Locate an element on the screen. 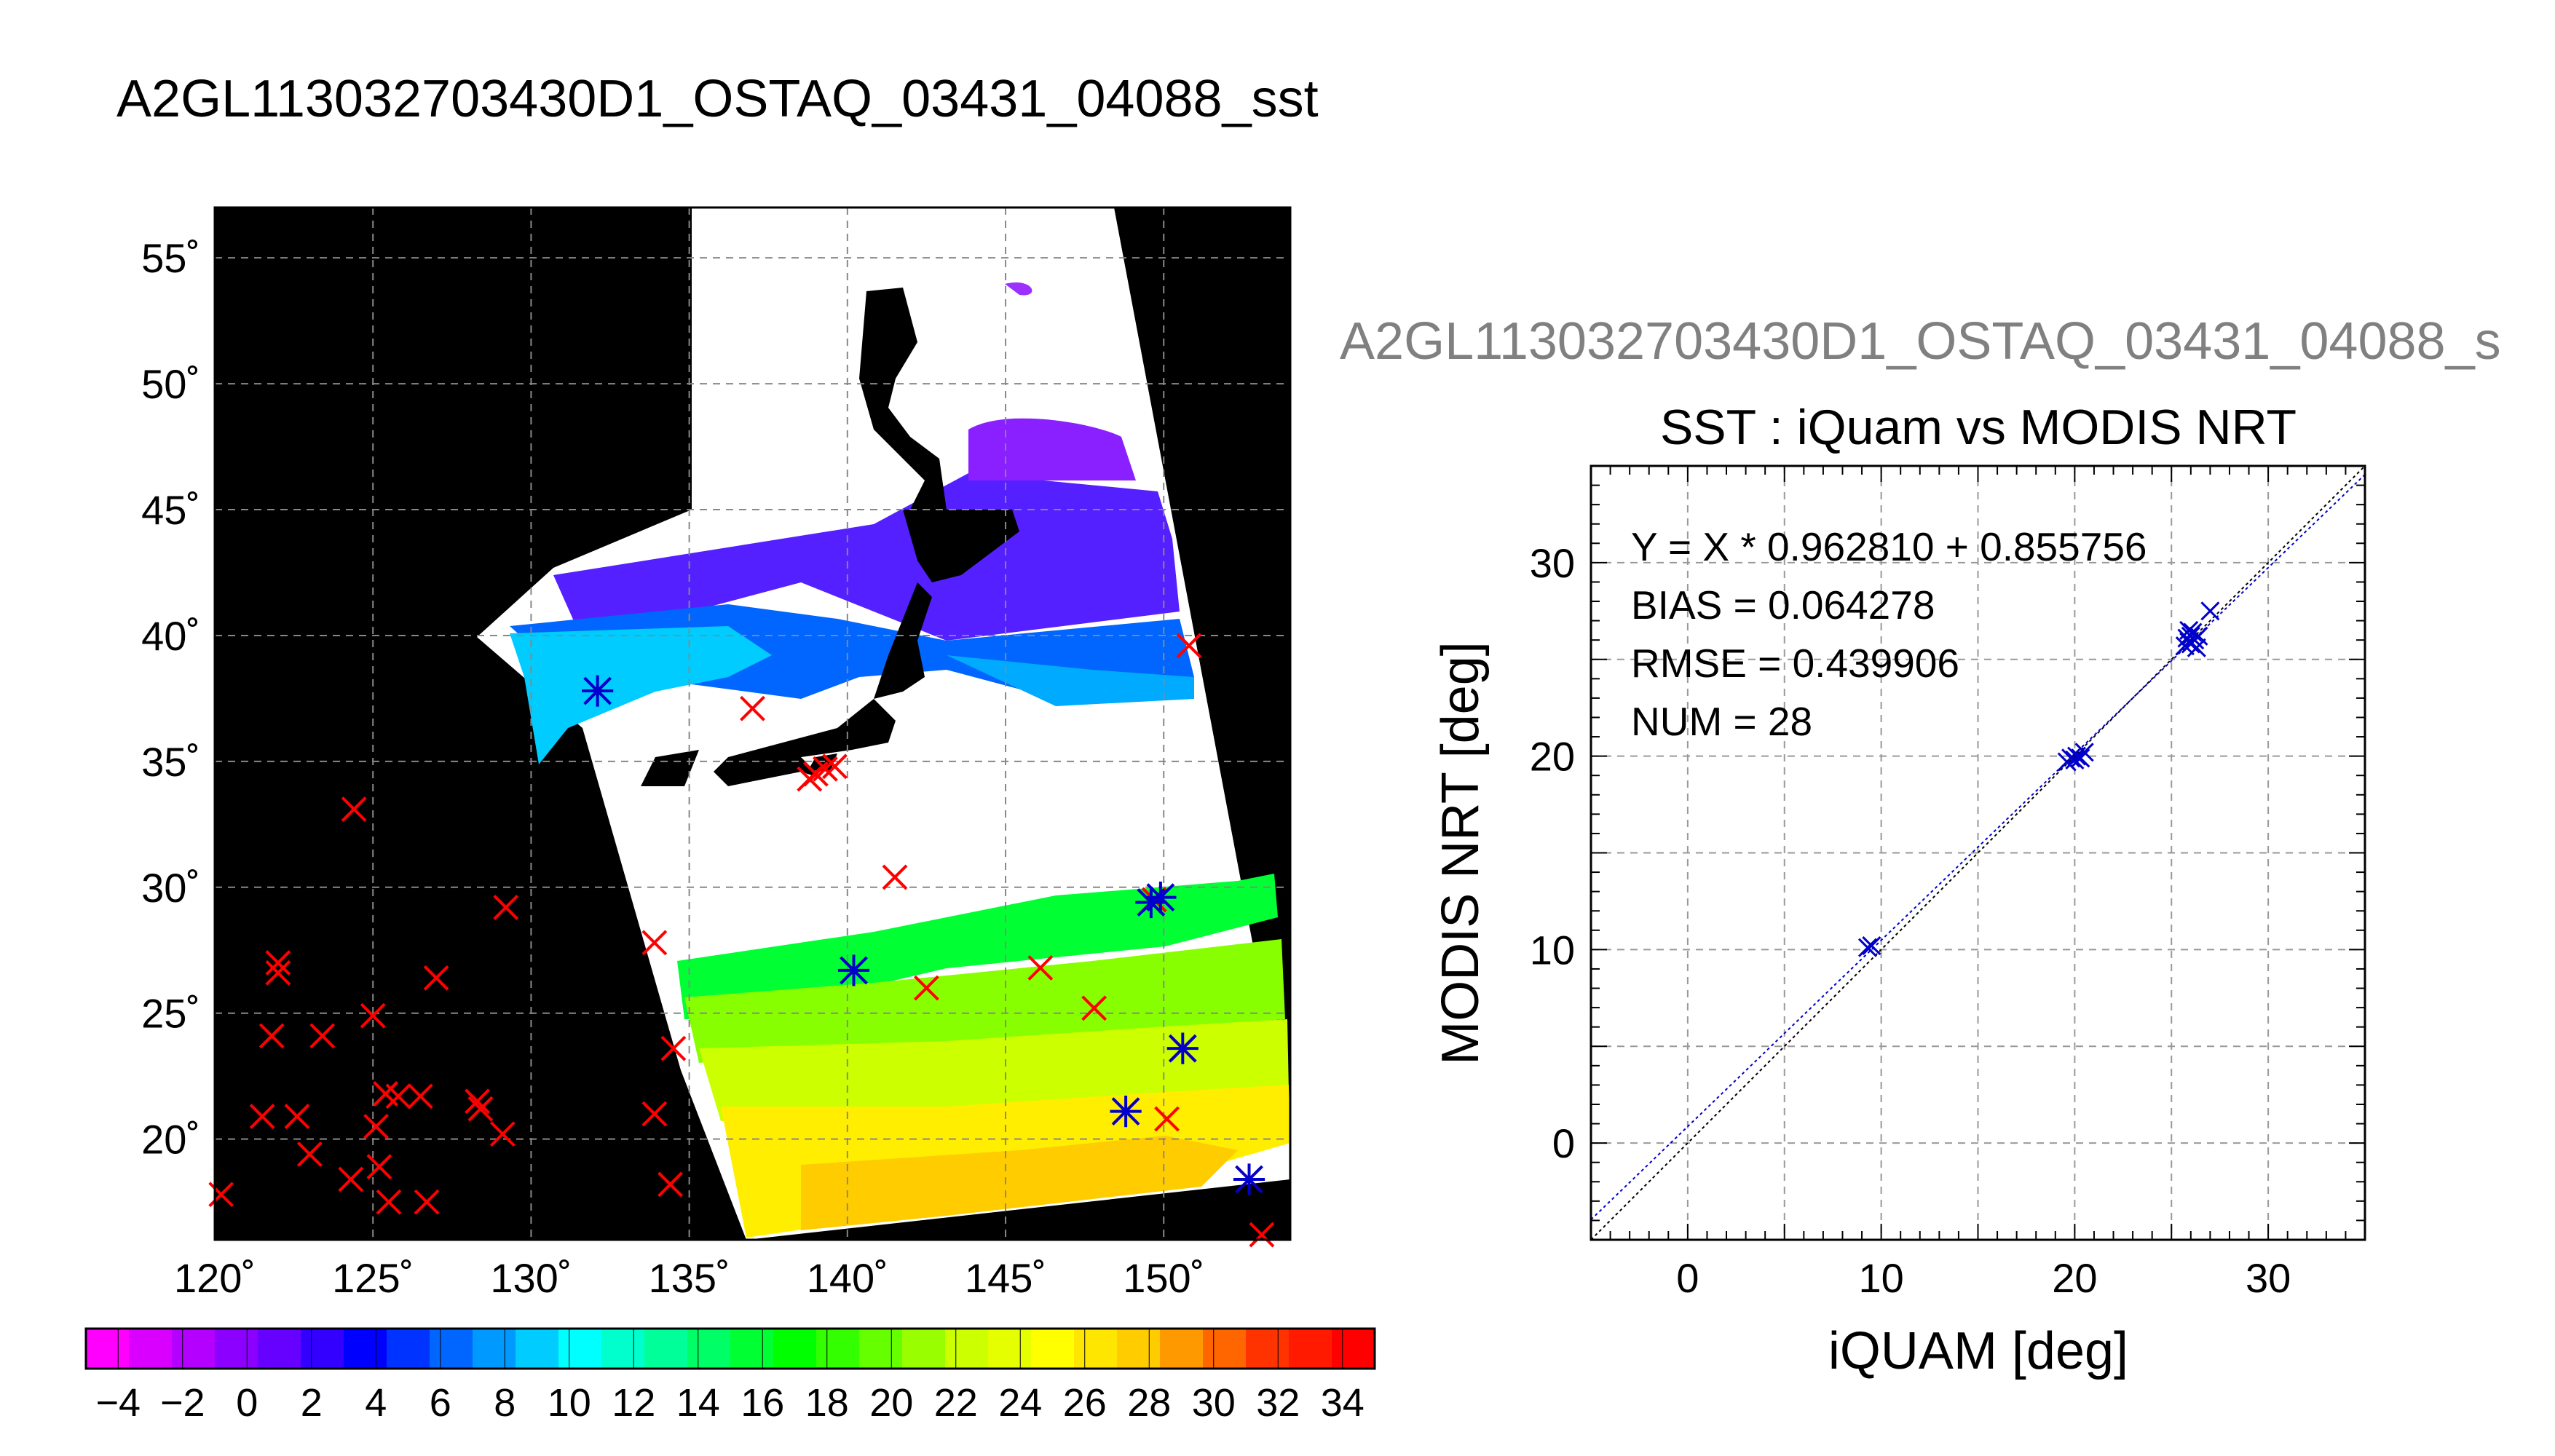  colorbar-tick-label: 18 is located at coordinates (827, 1403).